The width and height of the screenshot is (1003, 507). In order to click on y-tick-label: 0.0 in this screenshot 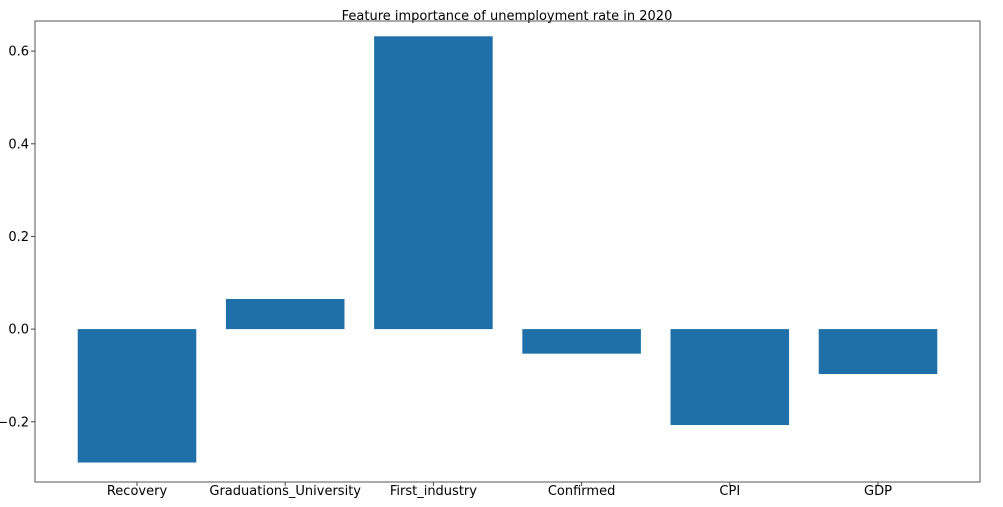, I will do `click(18, 330)`.